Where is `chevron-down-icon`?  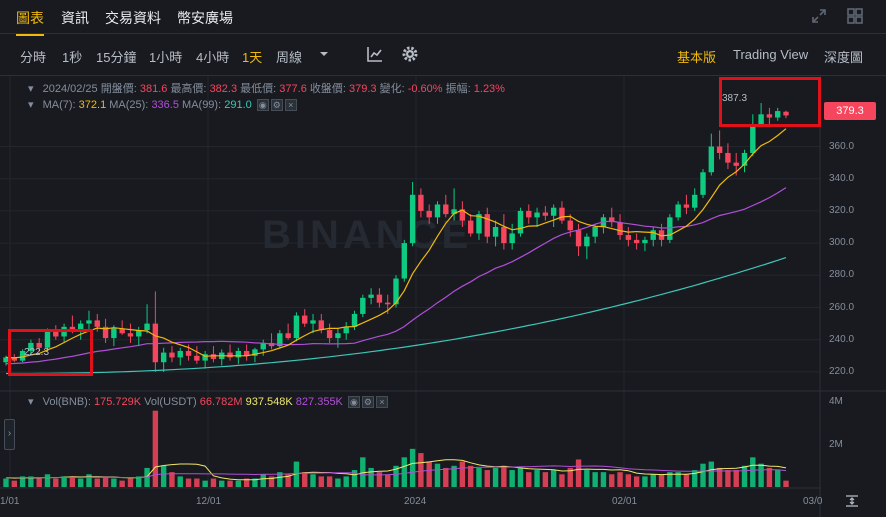
chevron-down-icon is located at coordinates (326, 56).